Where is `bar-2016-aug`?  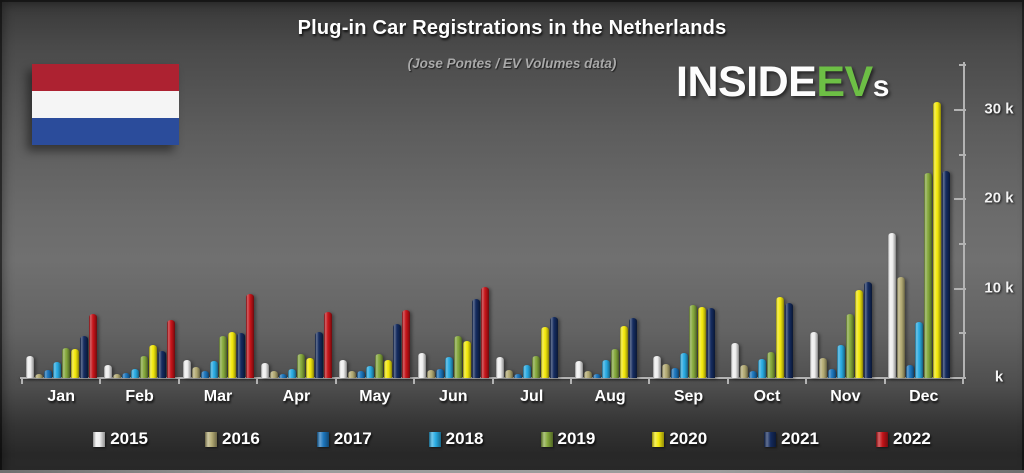
bar-2016-aug is located at coordinates (587, 374).